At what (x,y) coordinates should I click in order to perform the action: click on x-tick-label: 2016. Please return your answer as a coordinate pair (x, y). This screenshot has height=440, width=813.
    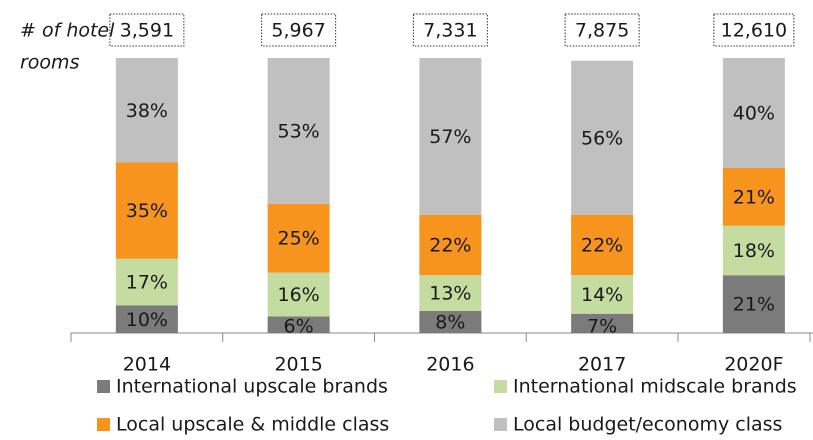
    Looking at the image, I should click on (450, 365).